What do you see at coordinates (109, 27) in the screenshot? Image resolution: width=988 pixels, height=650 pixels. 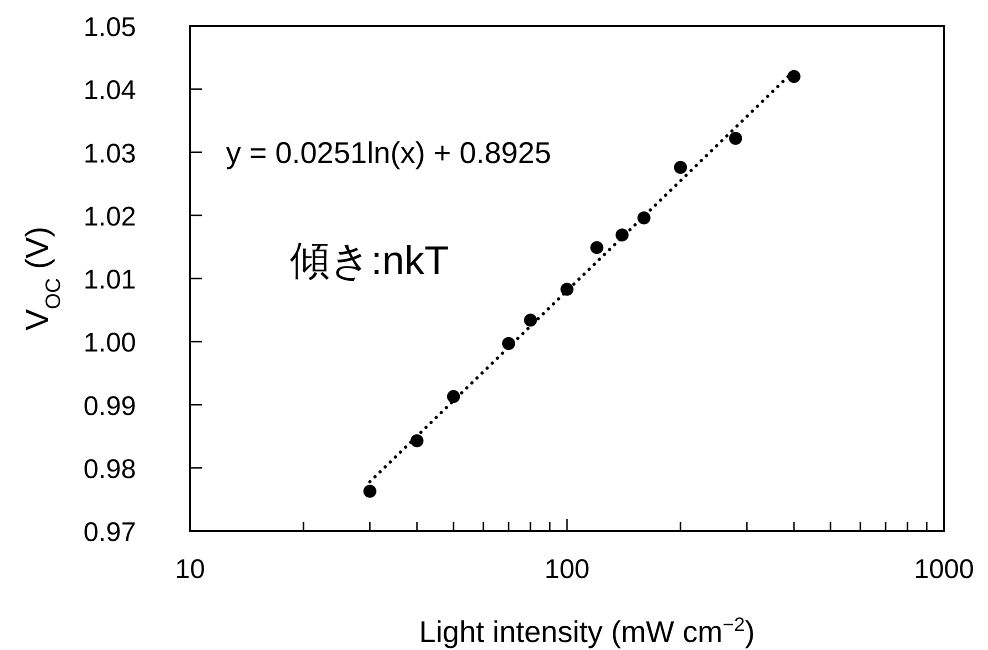 I see `y-tick-label: 1.05` at bounding box center [109, 27].